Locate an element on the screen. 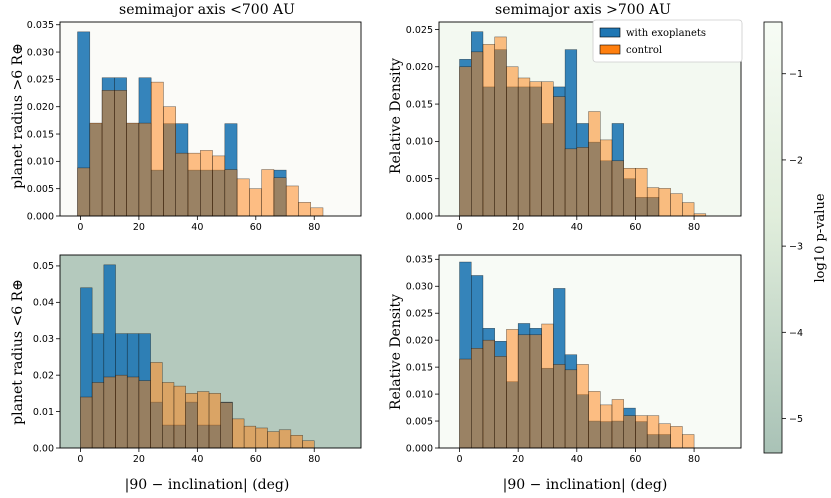 The image size is (831, 498). ytick-label: 0.010 is located at coordinates (40, 162).